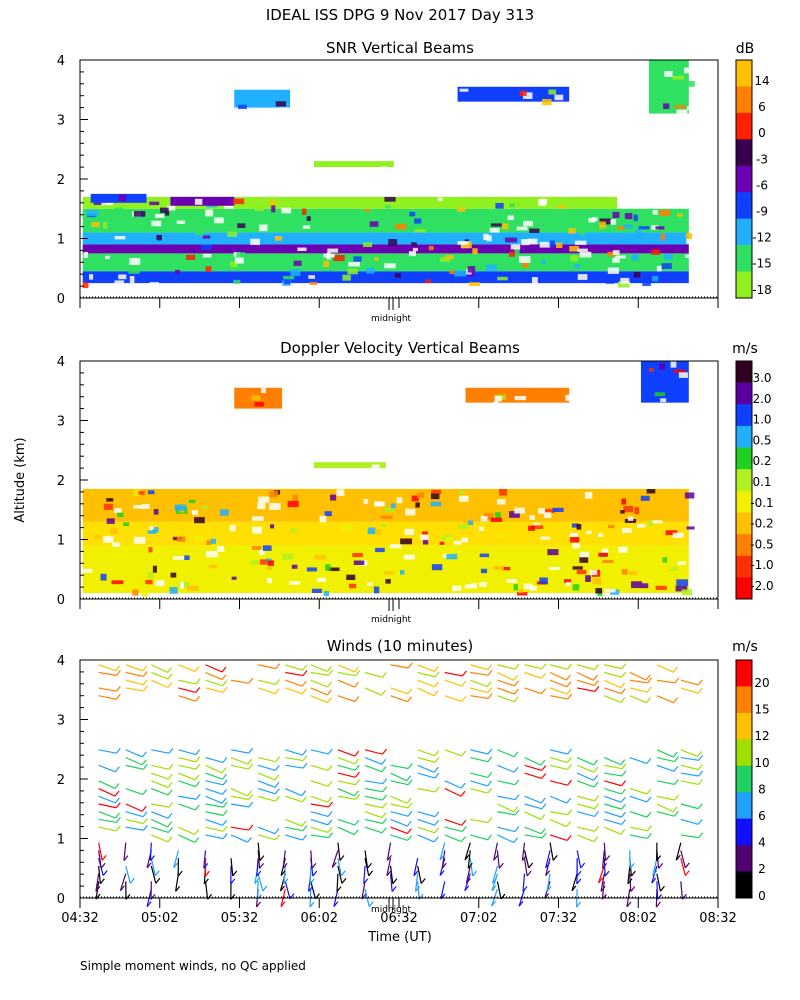 This screenshot has width=800, height=1000. What do you see at coordinates (61, 422) in the screenshot?
I see `y-tick-label: 3` at bounding box center [61, 422].